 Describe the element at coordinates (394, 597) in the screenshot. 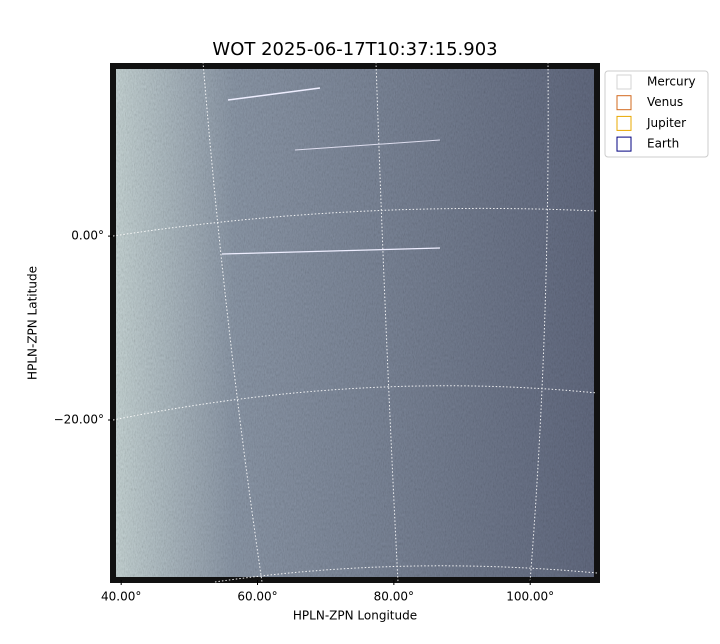

I see `x-tick-label: 80.00°` at that location.